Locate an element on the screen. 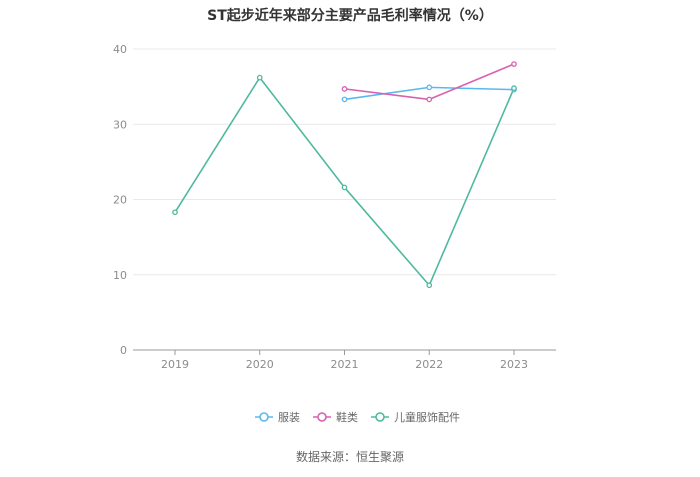 The image size is (700, 477). x-tick-label: 2021 is located at coordinates (345, 364).